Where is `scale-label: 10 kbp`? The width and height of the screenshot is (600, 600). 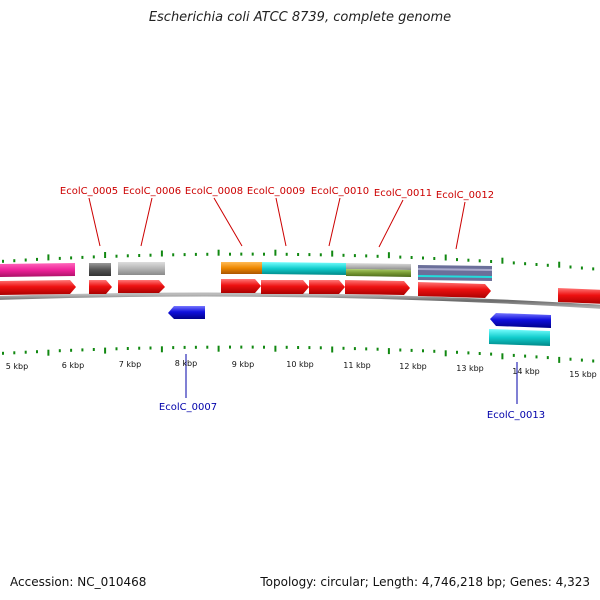 scale-label: 10 kbp is located at coordinates (300, 364).